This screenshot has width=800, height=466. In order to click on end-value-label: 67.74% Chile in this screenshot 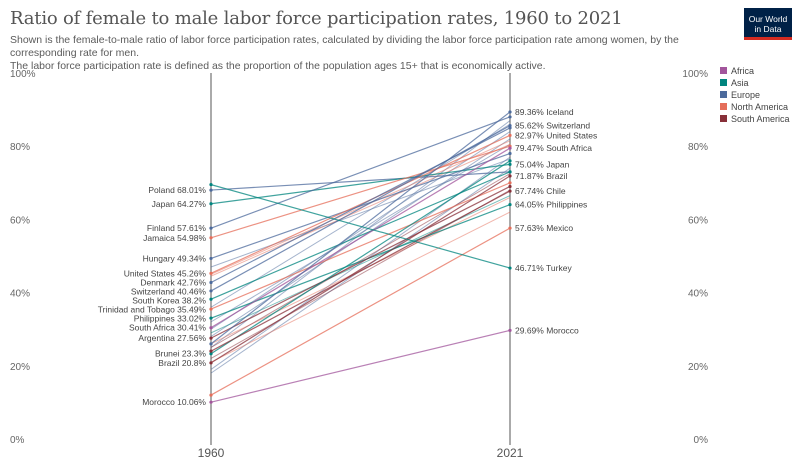, I will do `click(540, 191)`.